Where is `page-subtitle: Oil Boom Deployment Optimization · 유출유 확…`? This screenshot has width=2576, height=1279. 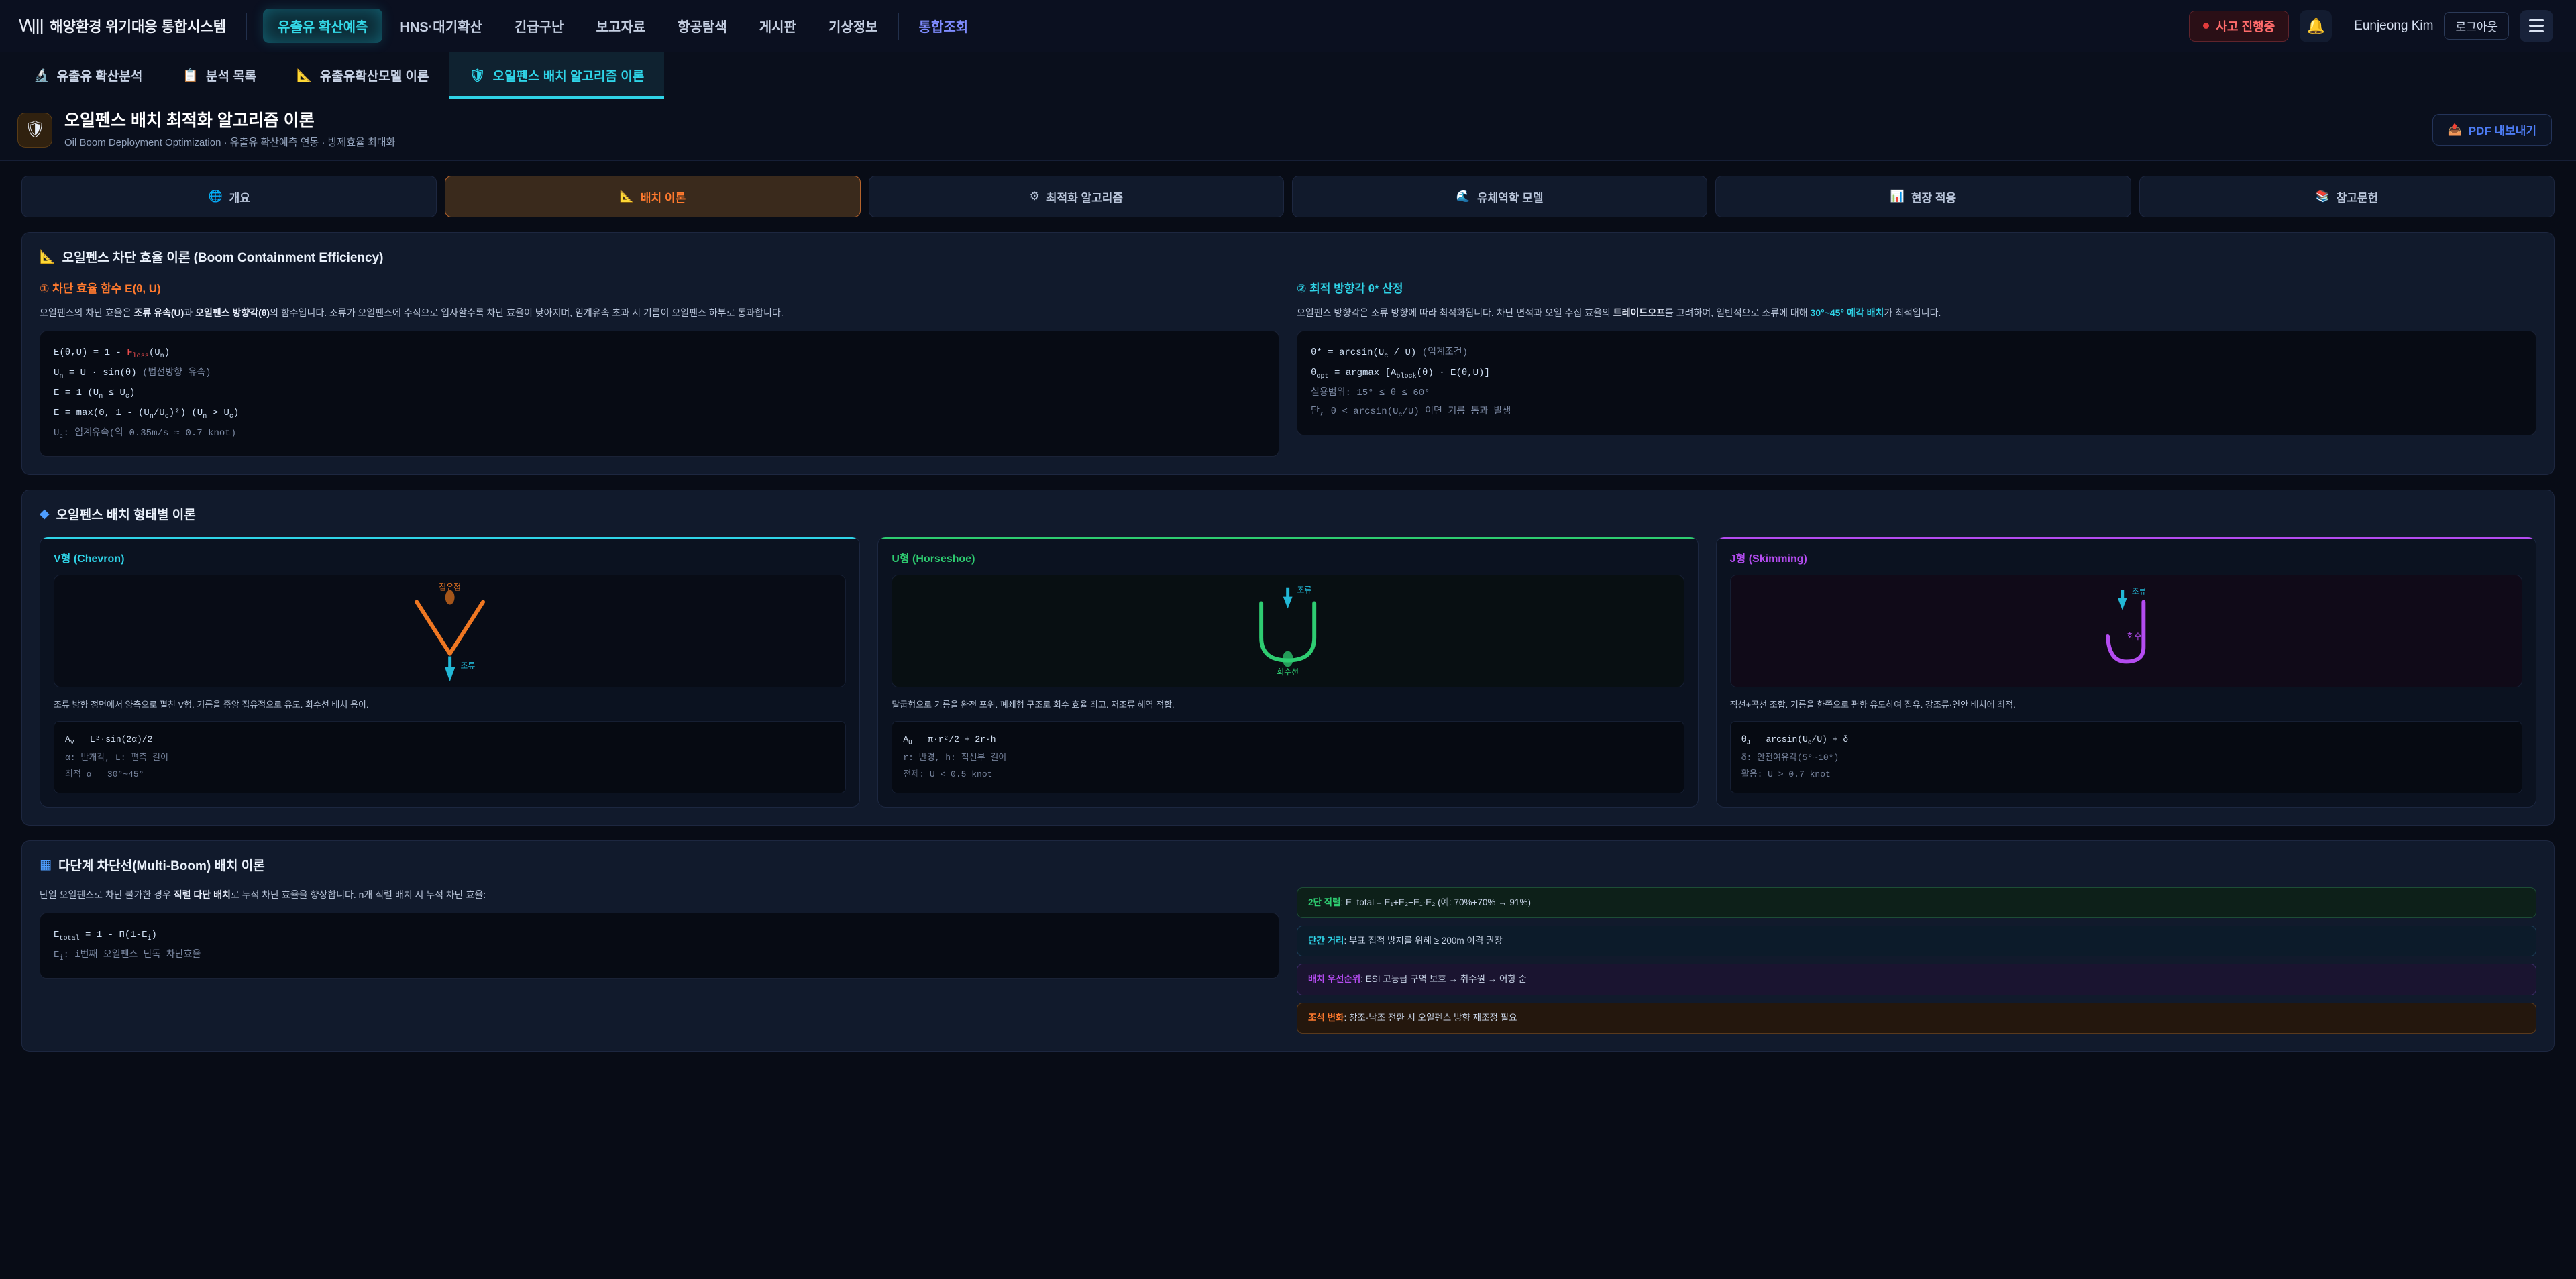
page-subtitle: Oil Boom Deployment Optimization · 유출유 확… is located at coordinates (230, 143).